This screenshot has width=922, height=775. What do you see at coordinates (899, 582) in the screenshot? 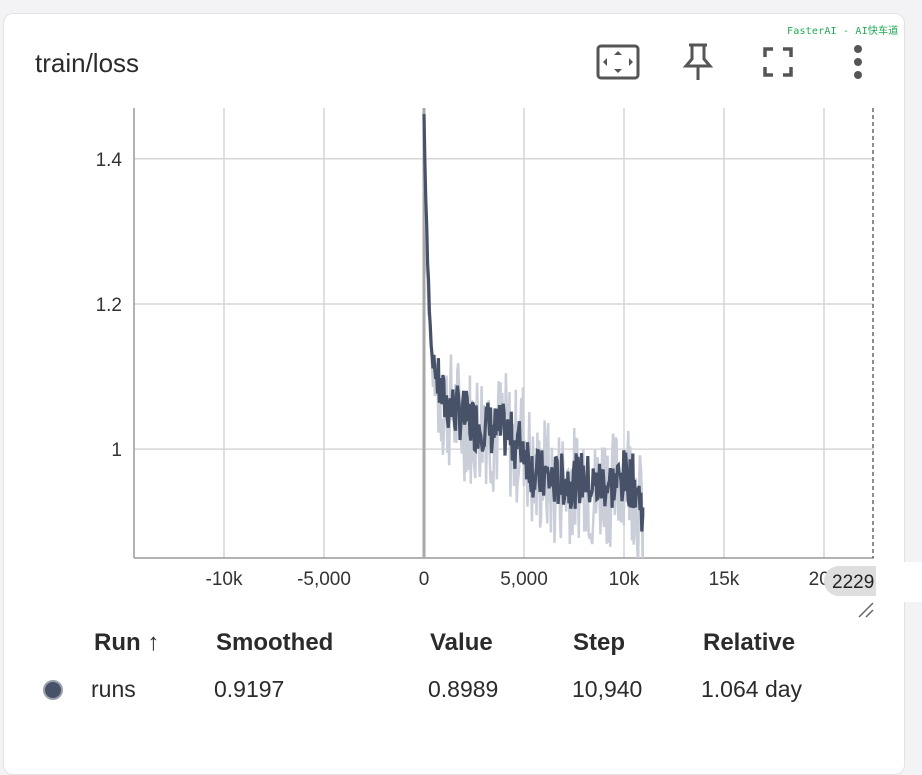
I see `card-edge-mask` at bounding box center [899, 582].